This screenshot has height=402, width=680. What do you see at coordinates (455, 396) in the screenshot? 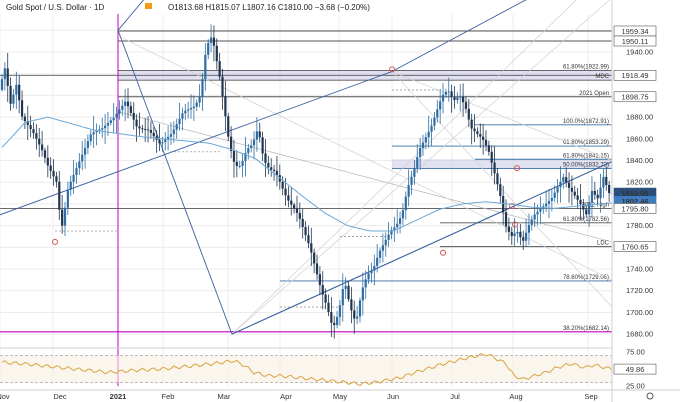
I see `x-tick-label: Jul` at bounding box center [455, 396].